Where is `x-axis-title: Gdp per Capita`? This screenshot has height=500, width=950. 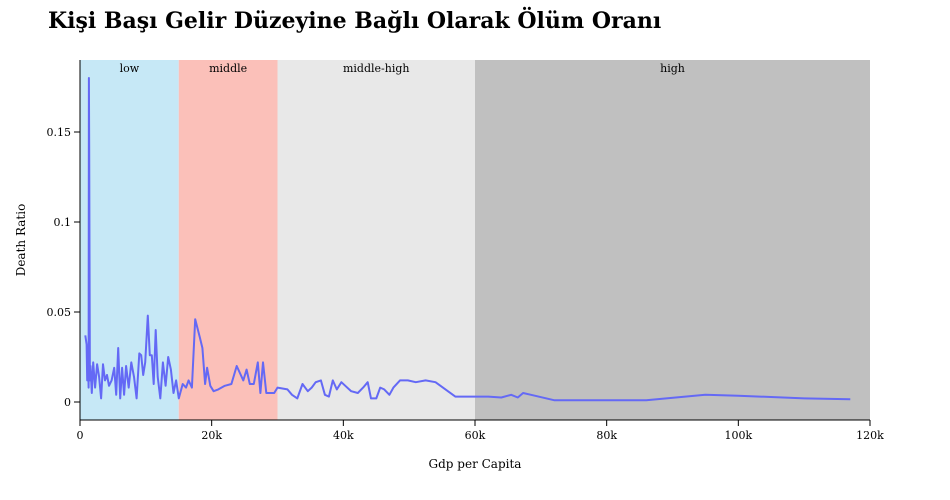
x-axis-title: Gdp per Capita is located at coordinates (475, 464).